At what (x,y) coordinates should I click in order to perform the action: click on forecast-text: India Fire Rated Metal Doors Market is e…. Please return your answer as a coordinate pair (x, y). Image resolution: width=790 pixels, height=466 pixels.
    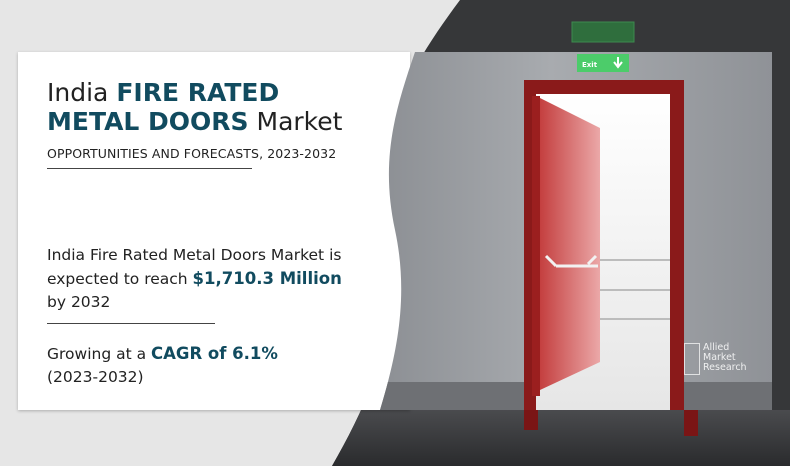
    Looking at the image, I should click on (212, 279).